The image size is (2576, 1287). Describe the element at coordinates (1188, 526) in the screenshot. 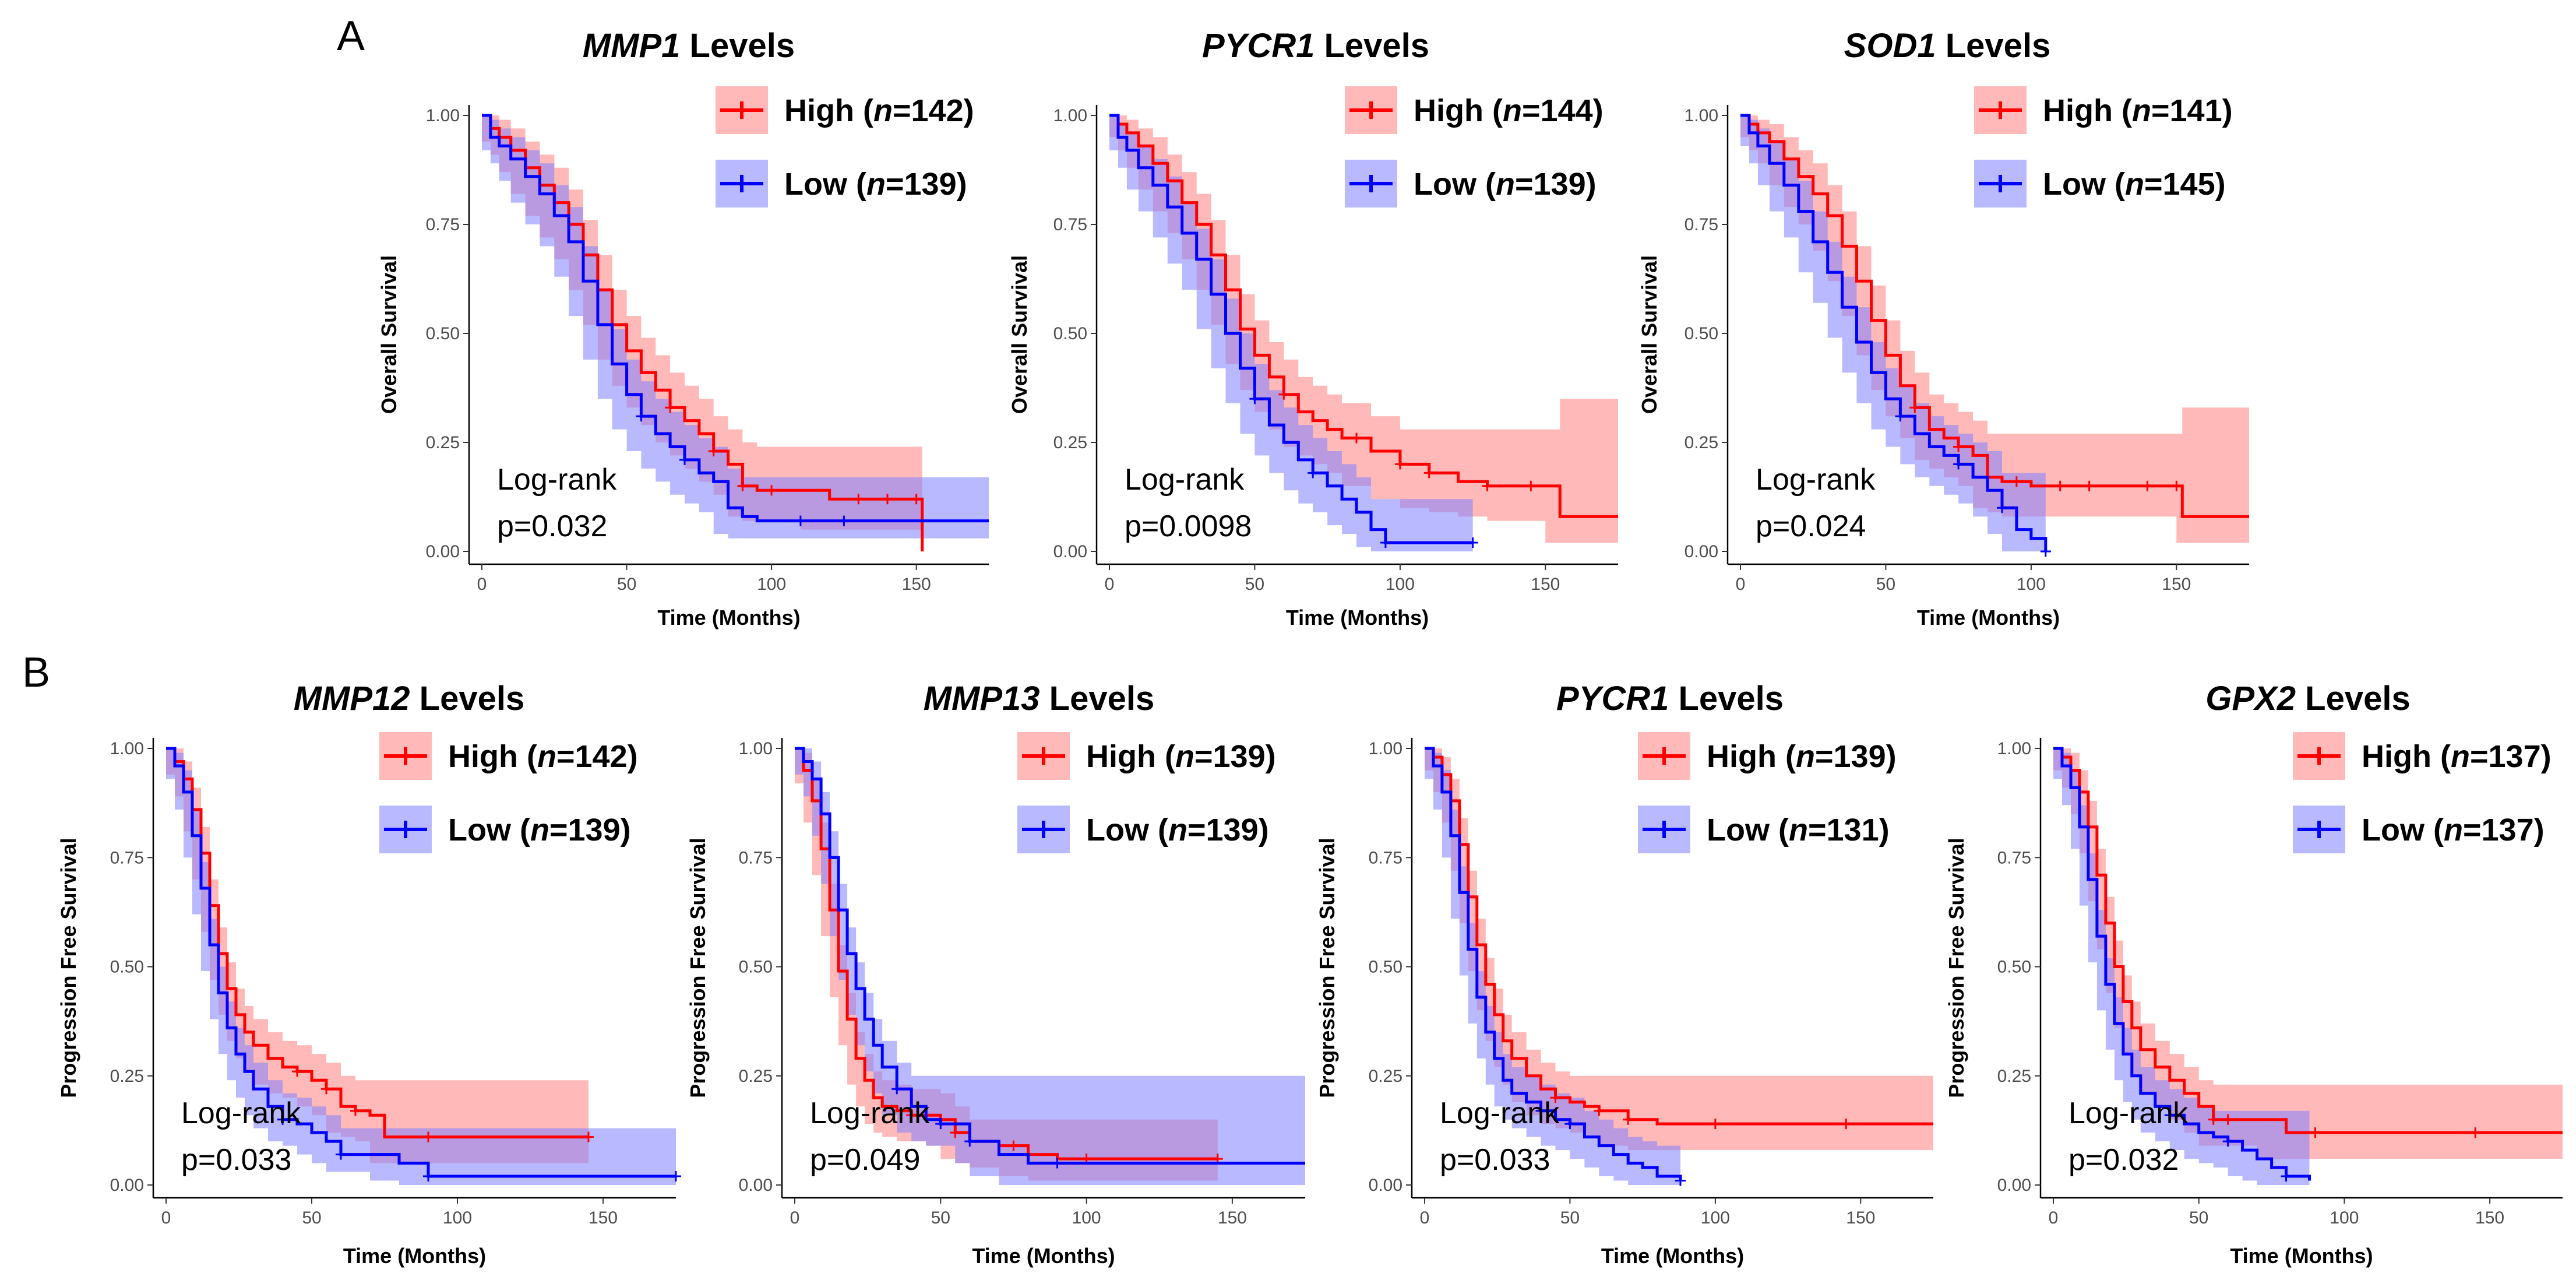

I see `p-value-label: p=0.0098` at that location.